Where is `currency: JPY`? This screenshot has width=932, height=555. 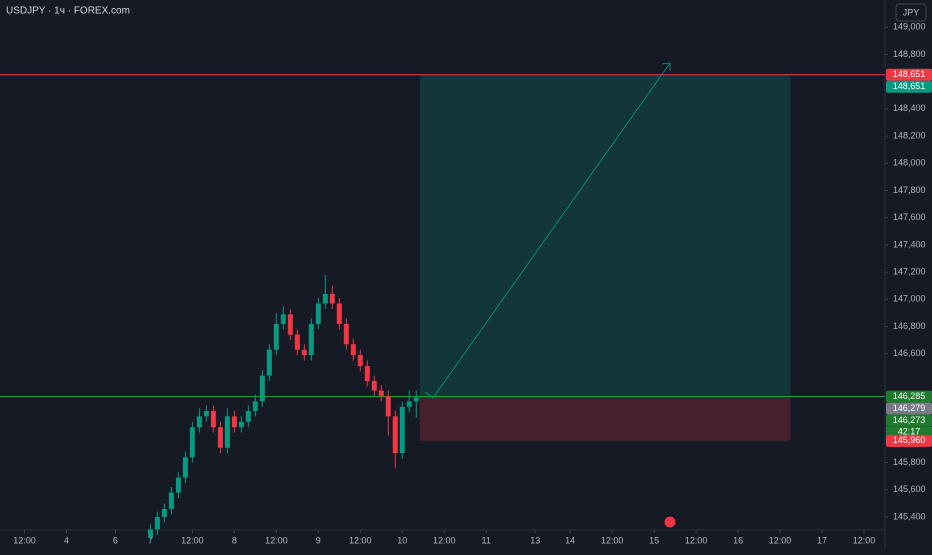 currency: JPY is located at coordinates (911, 12).